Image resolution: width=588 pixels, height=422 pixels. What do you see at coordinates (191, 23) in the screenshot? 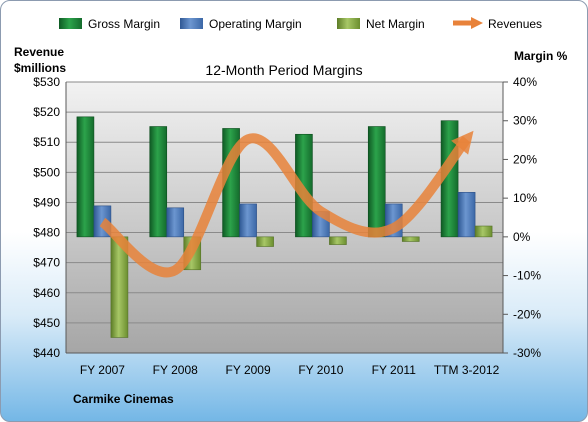
I see `legend-swatch-operating` at bounding box center [191, 23].